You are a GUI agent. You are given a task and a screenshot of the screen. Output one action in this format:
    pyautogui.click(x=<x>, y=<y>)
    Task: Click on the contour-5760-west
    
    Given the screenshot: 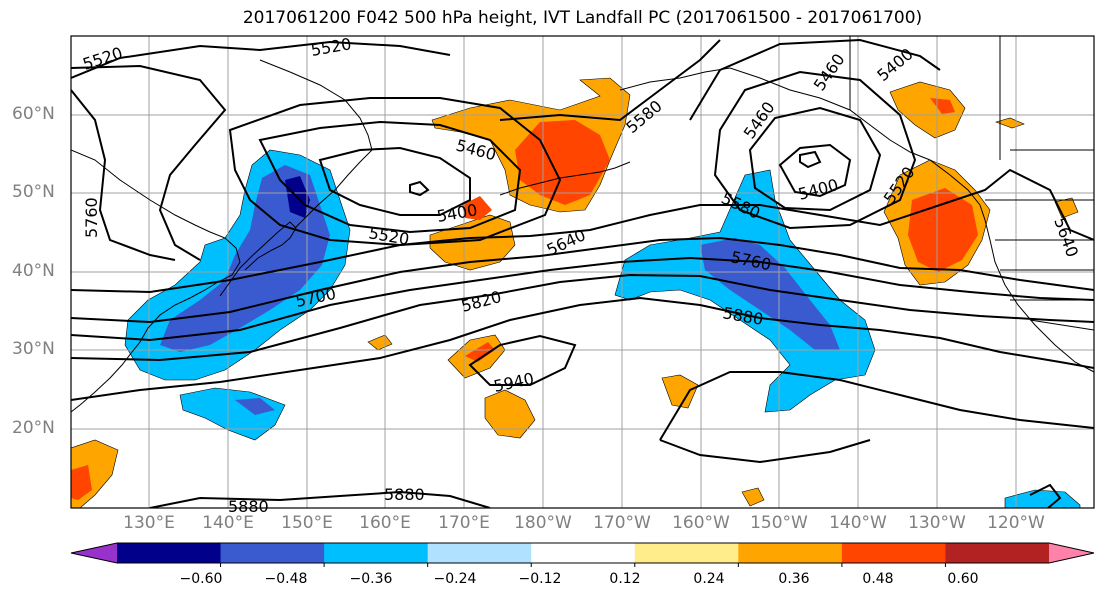 What is the action you would take?
    pyautogui.click(x=149, y=162)
    